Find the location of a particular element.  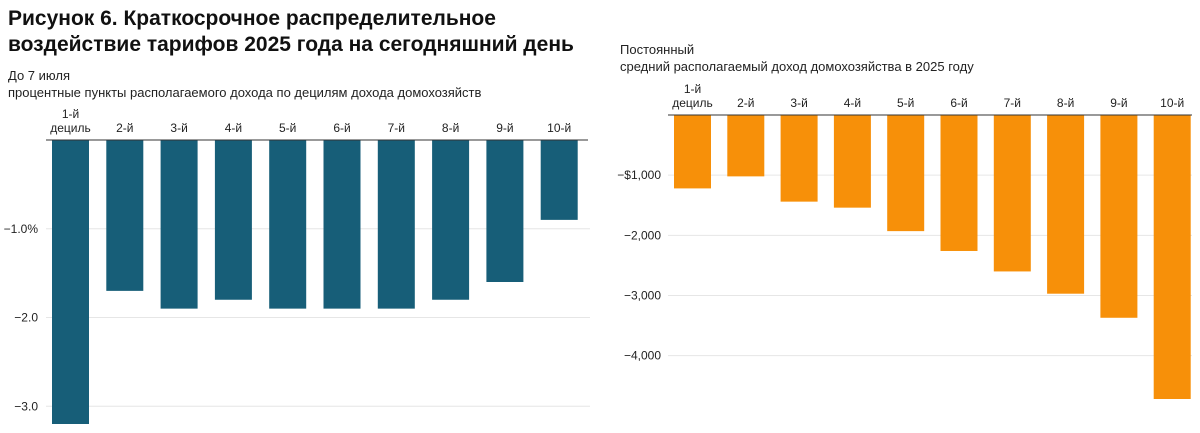

y-tick-label: −4,000 is located at coordinates (642, 356).